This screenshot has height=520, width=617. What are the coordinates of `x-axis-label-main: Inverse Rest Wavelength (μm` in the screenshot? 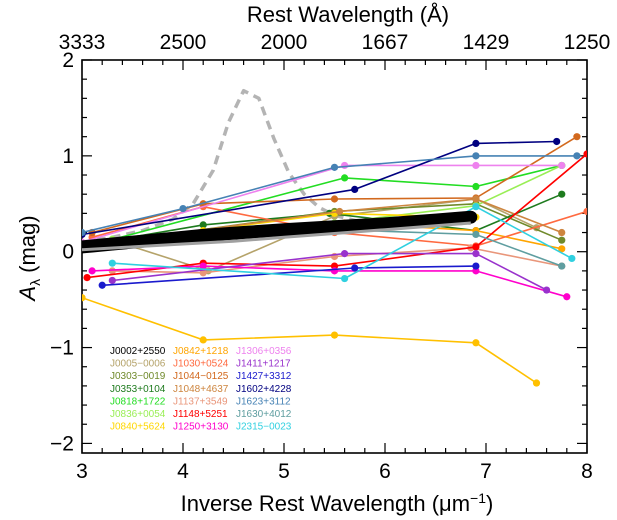 It's located at (325, 503).